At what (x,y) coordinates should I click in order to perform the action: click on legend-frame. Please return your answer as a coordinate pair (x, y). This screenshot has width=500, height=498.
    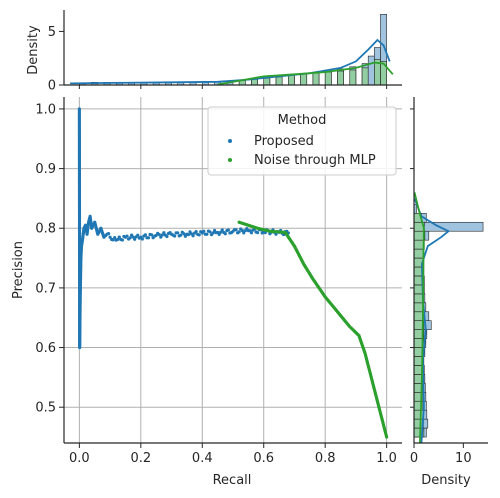
    Looking at the image, I should click on (302, 141).